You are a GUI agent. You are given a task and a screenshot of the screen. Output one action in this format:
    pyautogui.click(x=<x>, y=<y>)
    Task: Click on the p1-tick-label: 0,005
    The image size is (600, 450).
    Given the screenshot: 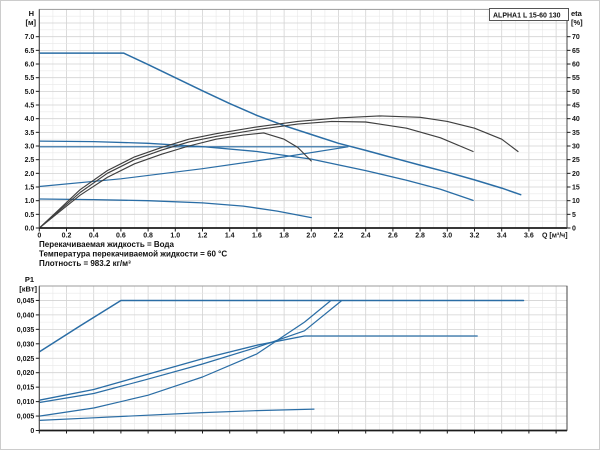 What is the action you would take?
    pyautogui.click(x=26, y=417)
    